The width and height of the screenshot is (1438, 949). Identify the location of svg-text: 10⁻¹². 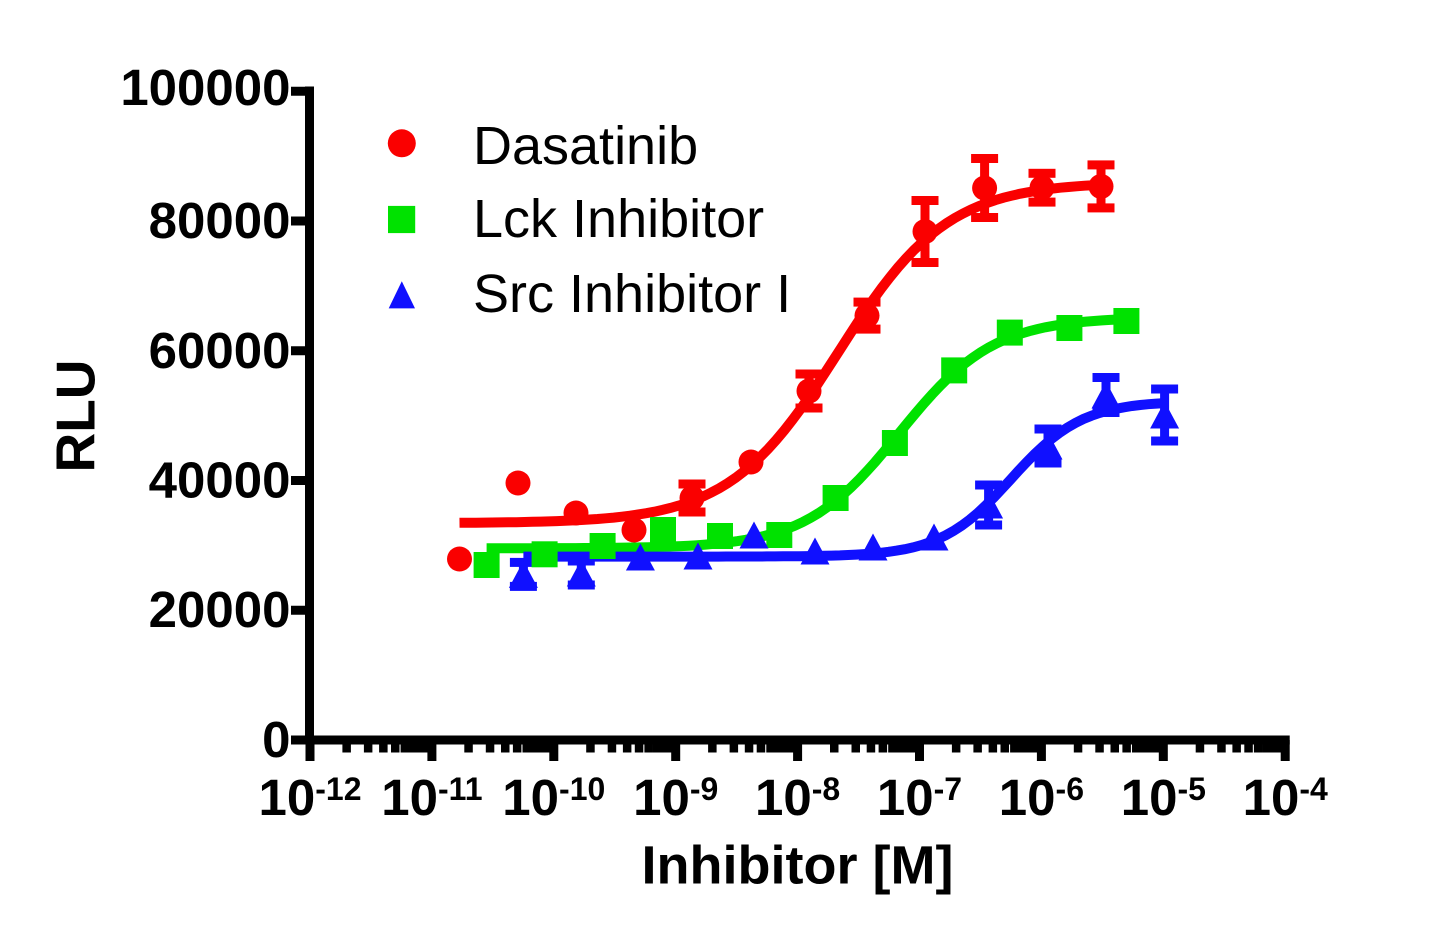
(310, 797).